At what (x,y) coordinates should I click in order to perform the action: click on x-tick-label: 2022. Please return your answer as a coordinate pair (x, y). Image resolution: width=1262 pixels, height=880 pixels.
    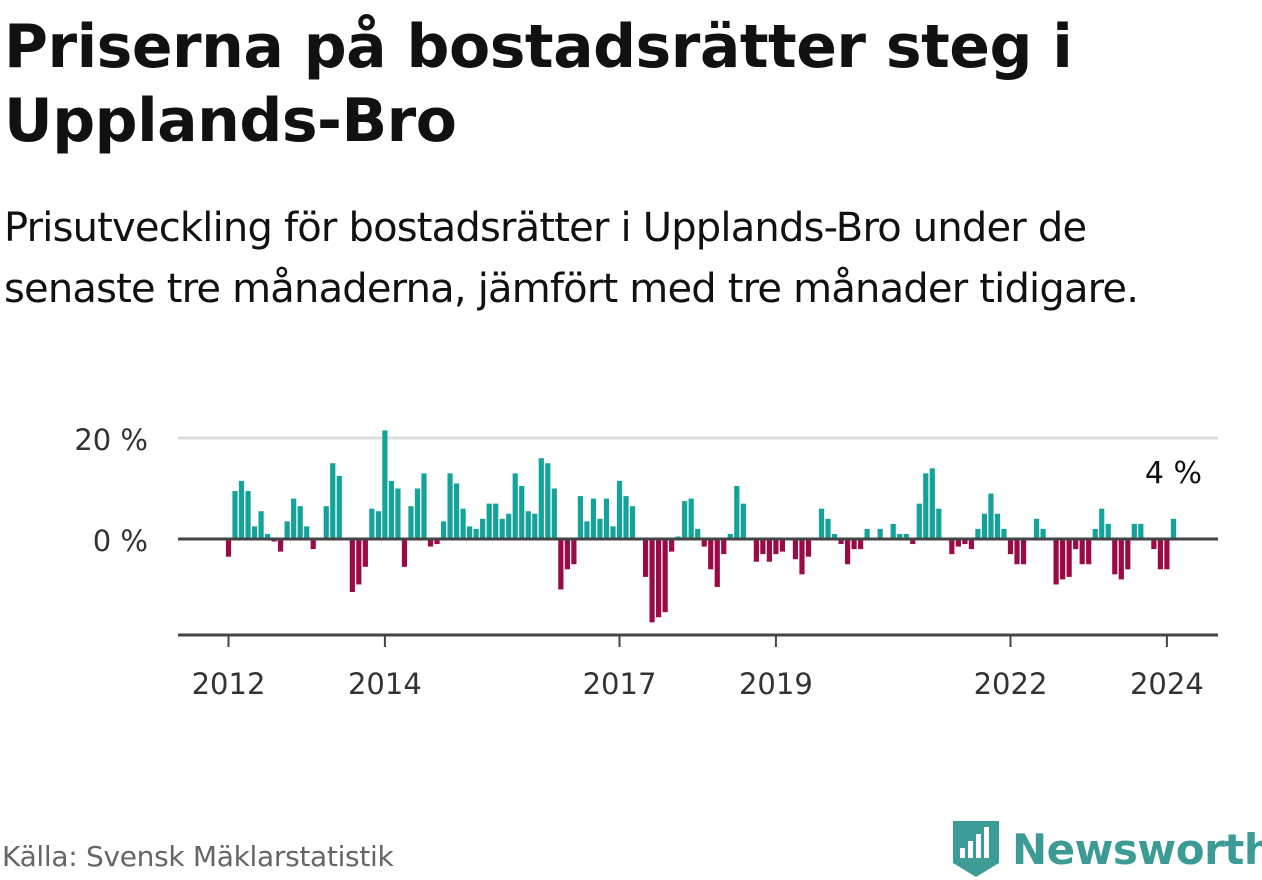
    Looking at the image, I should click on (1011, 684).